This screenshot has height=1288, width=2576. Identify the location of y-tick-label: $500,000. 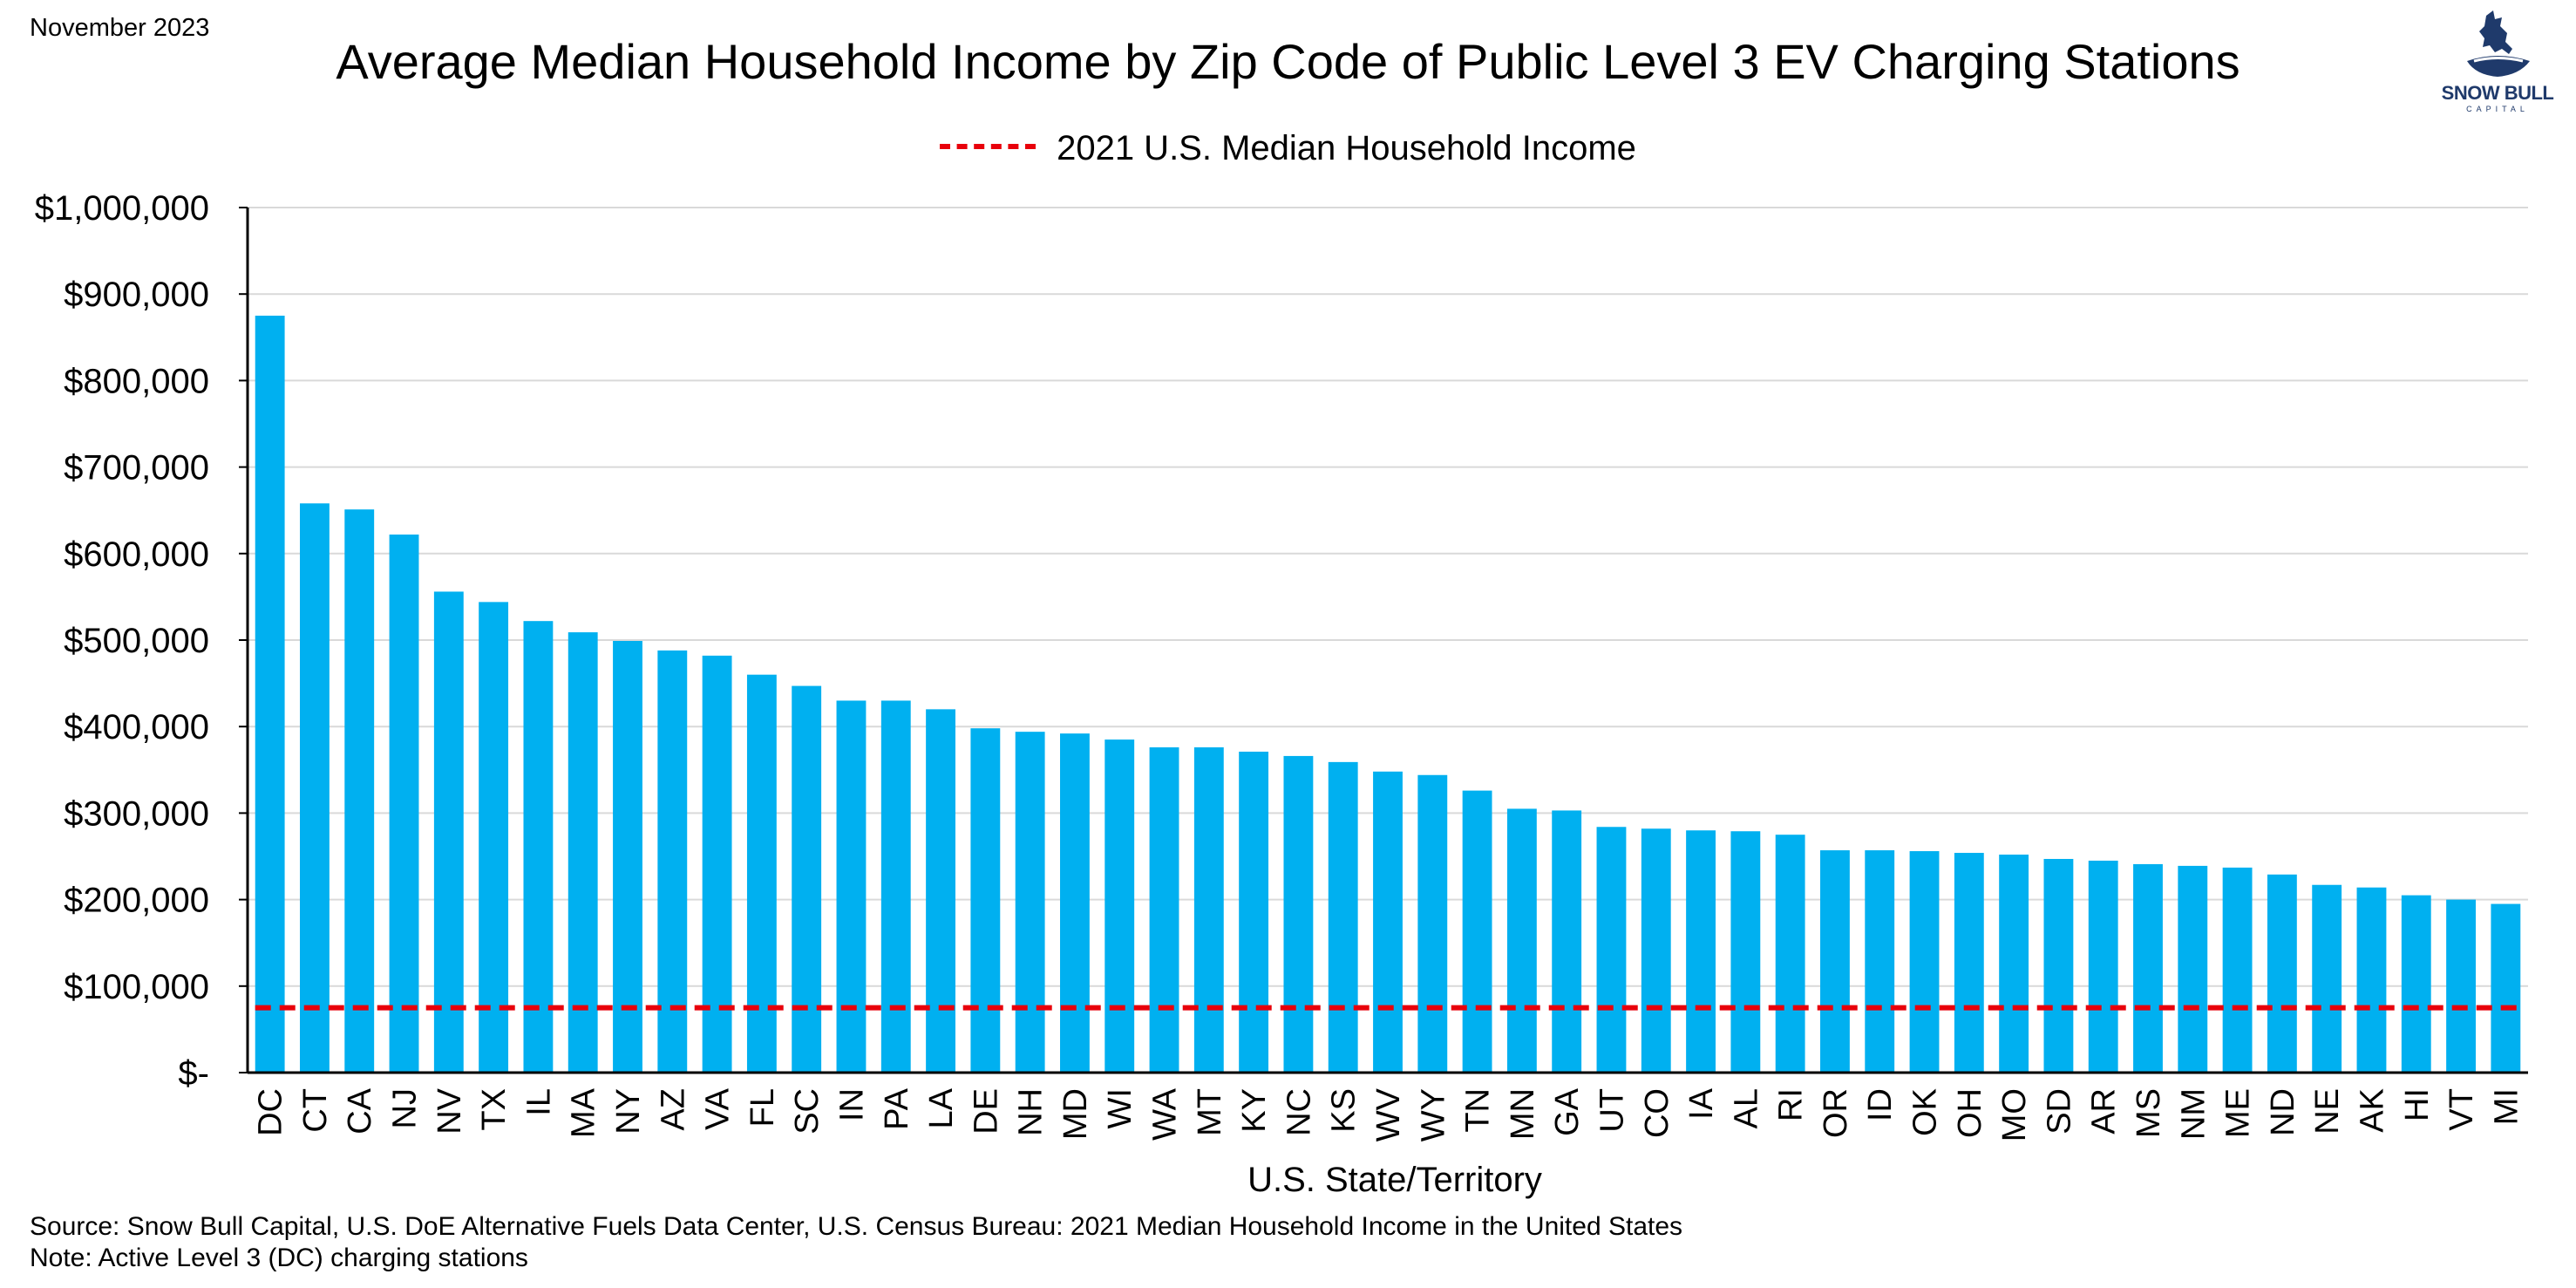
(136, 641).